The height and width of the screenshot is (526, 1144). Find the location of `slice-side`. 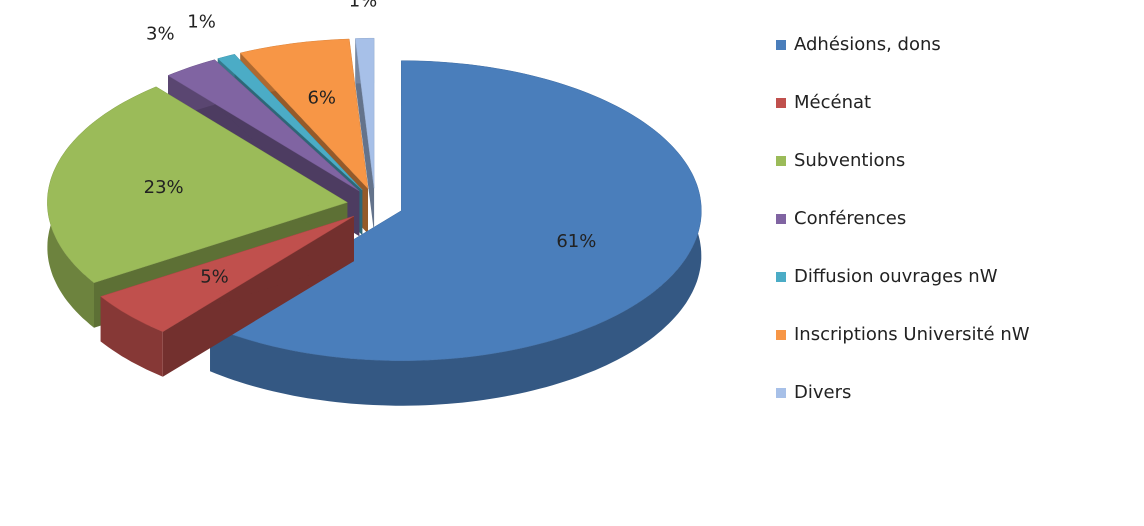

slice-side is located at coordinates (131, 336).